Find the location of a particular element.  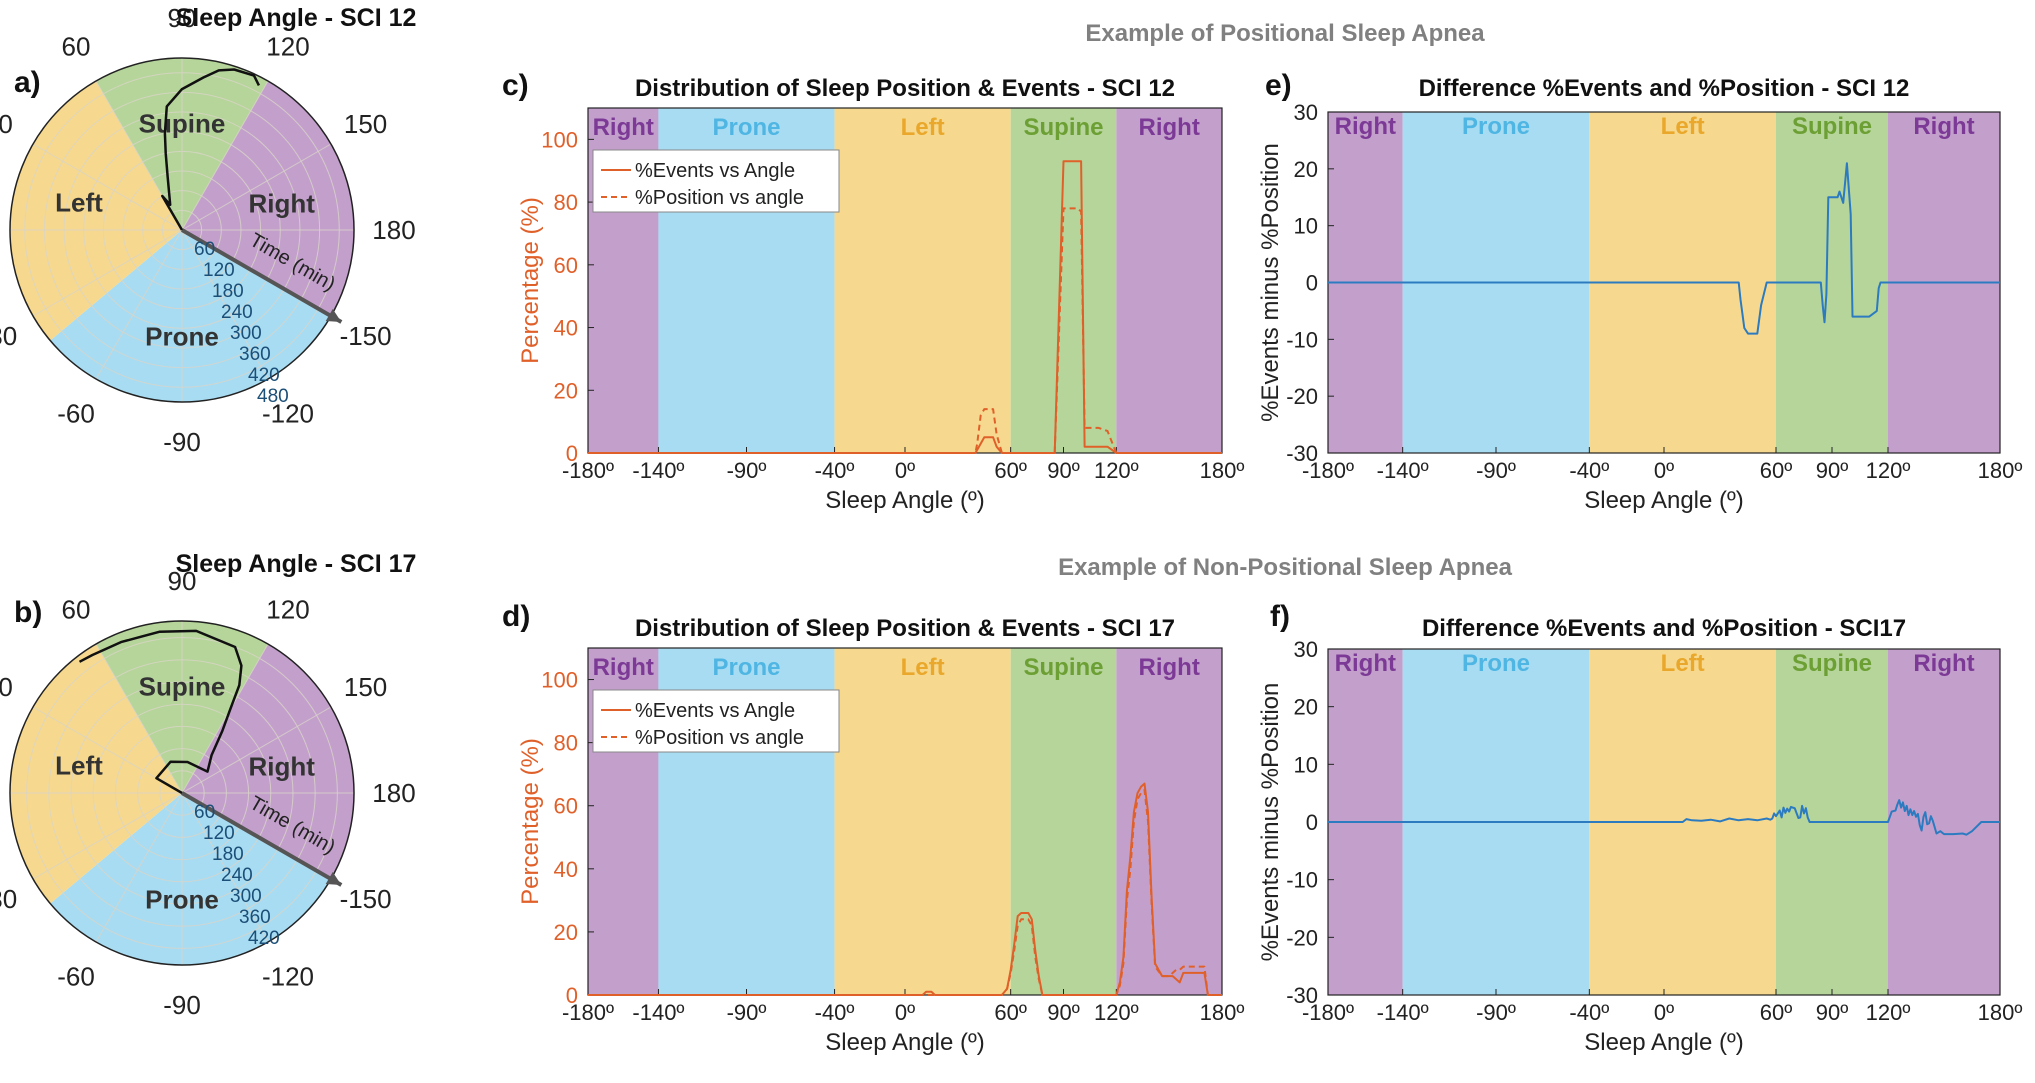

x-tick-label: 180º is located at coordinates (2000, 470).